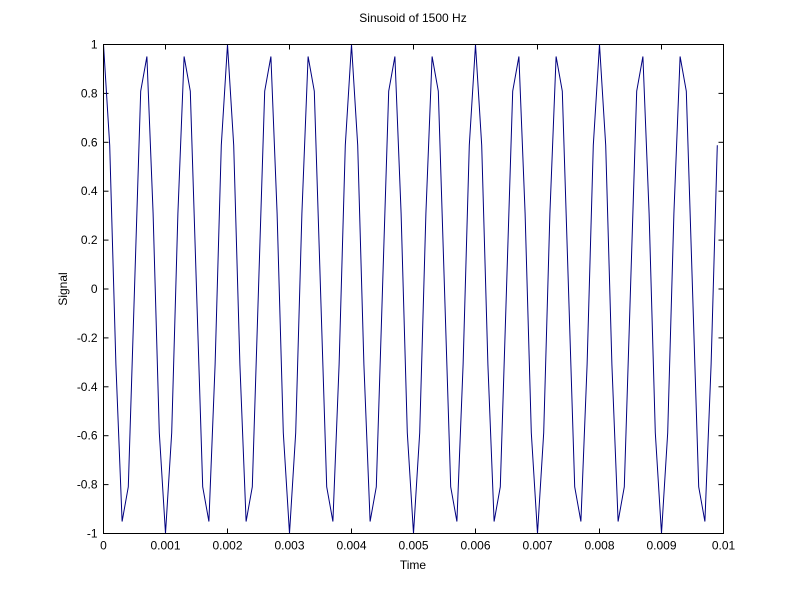  What do you see at coordinates (103, 546) in the screenshot?
I see `x-tick-label: 0` at bounding box center [103, 546].